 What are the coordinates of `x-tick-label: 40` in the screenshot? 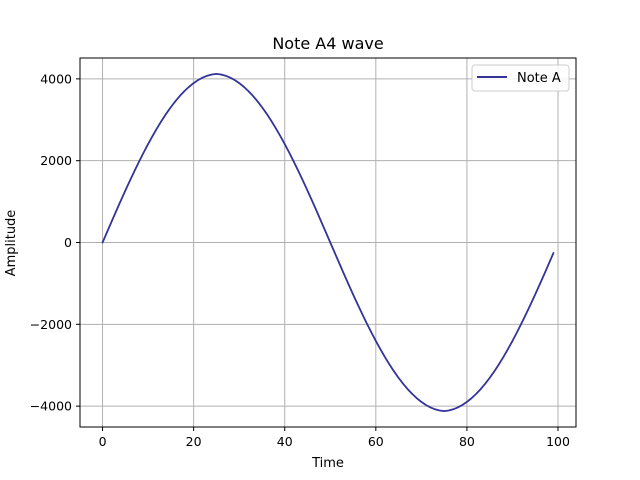 It's located at (285, 441).